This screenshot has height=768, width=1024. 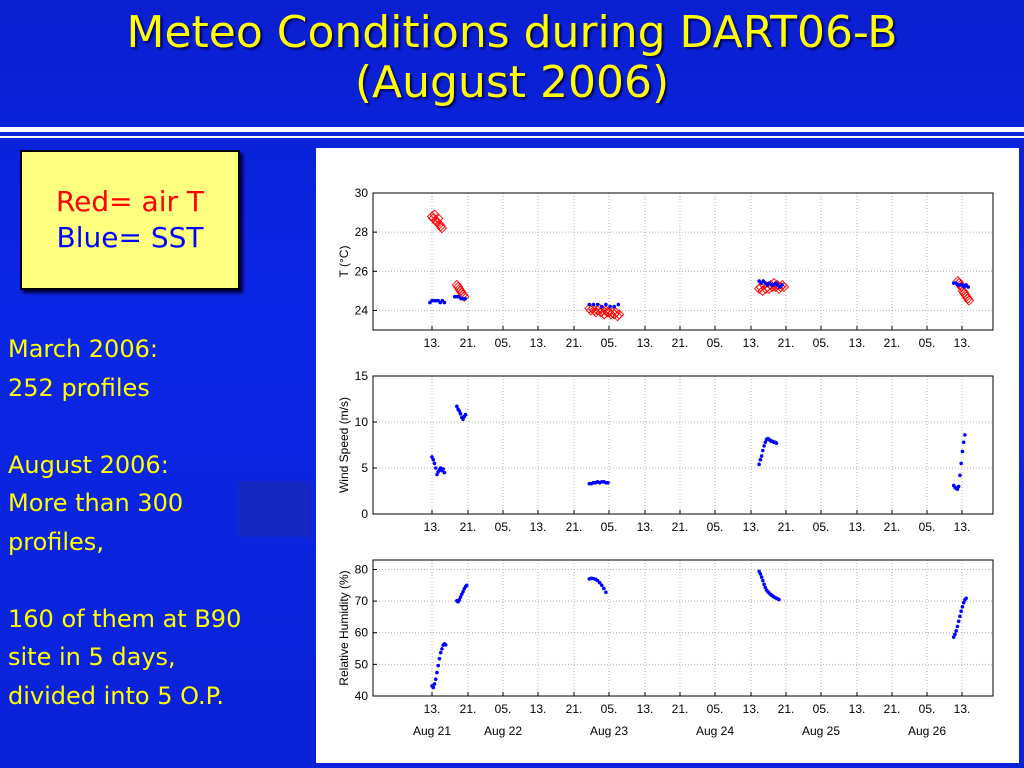 I want to click on y-tick-label: 70, so click(x=362, y=601).